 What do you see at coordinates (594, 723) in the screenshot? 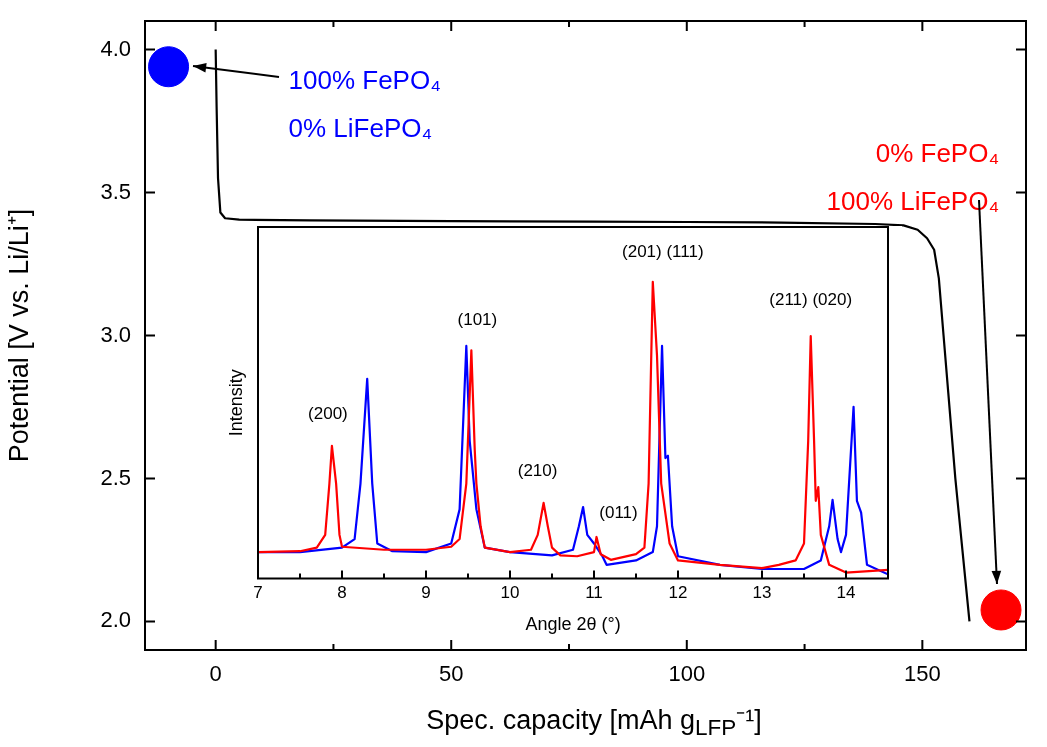
I see `x-axis-title: Spec. capacity [mAh g$_{LFP}$⁻¹]` at bounding box center [594, 723].